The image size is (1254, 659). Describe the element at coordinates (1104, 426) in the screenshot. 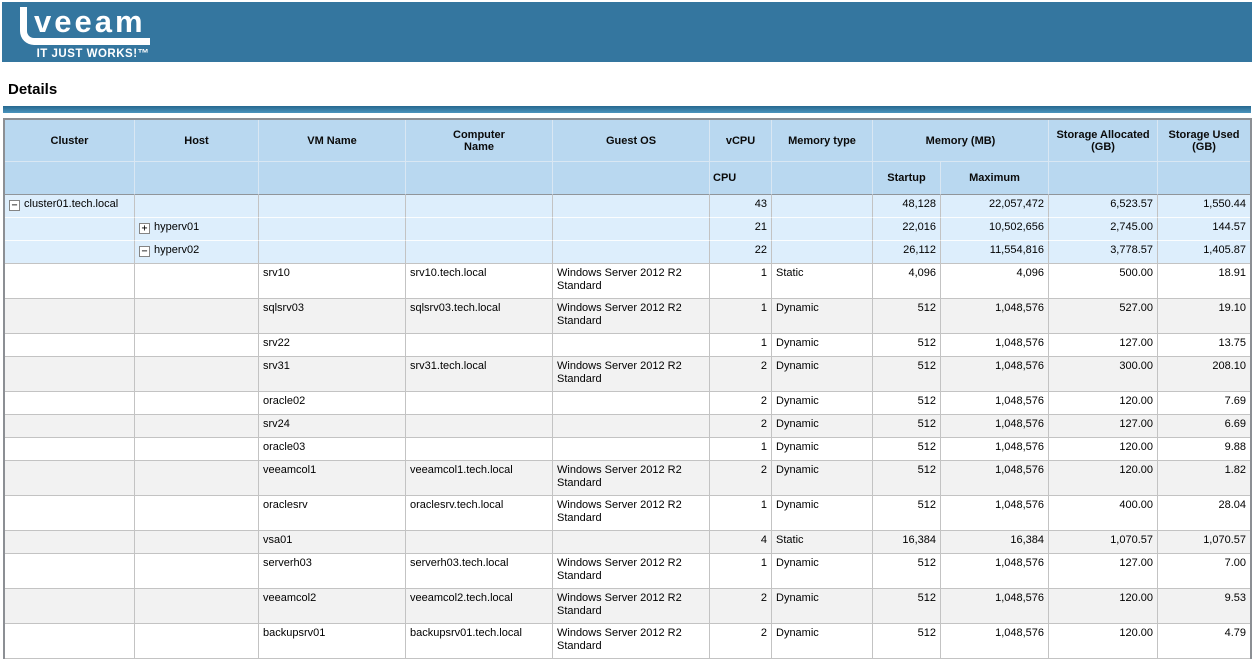

I see `cell-storage-allocated: 127.00` at that location.